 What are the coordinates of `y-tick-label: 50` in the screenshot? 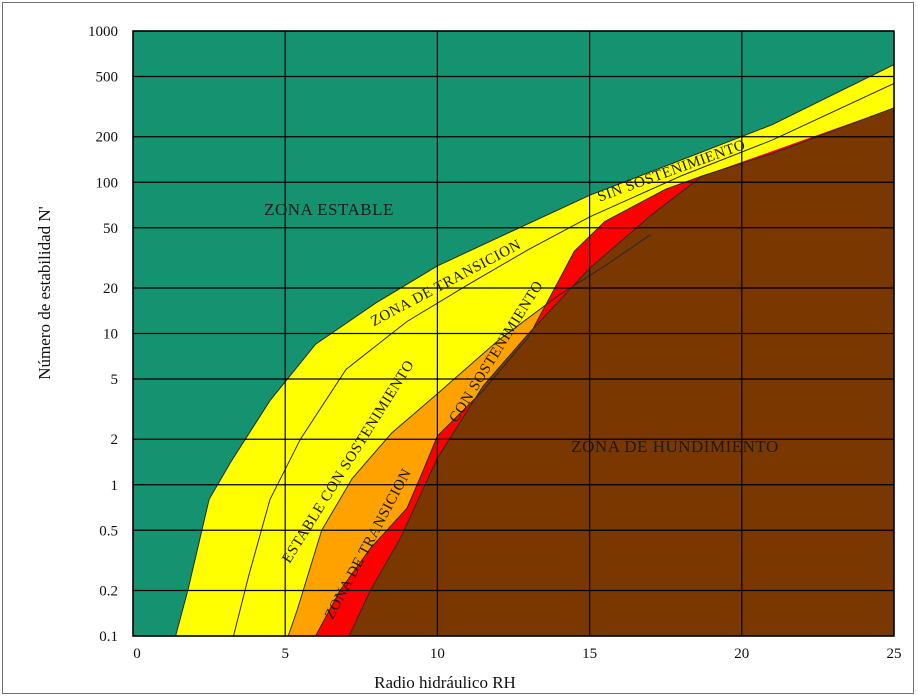 It's located at (110, 229).